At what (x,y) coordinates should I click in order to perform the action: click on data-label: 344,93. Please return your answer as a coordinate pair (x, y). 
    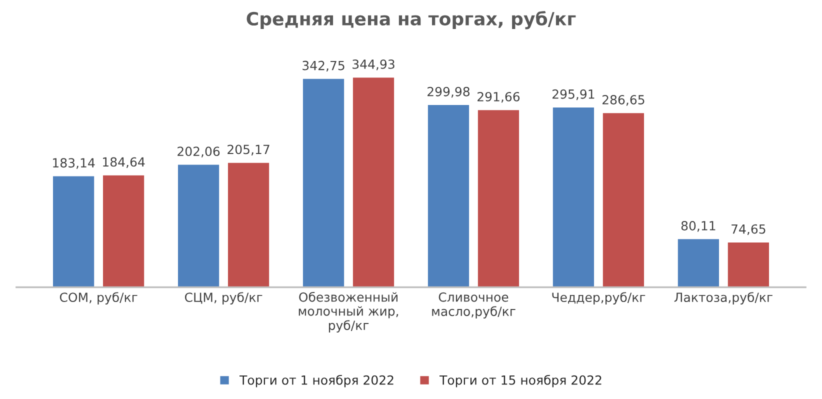
    Looking at the image, I should click on (373, 64).